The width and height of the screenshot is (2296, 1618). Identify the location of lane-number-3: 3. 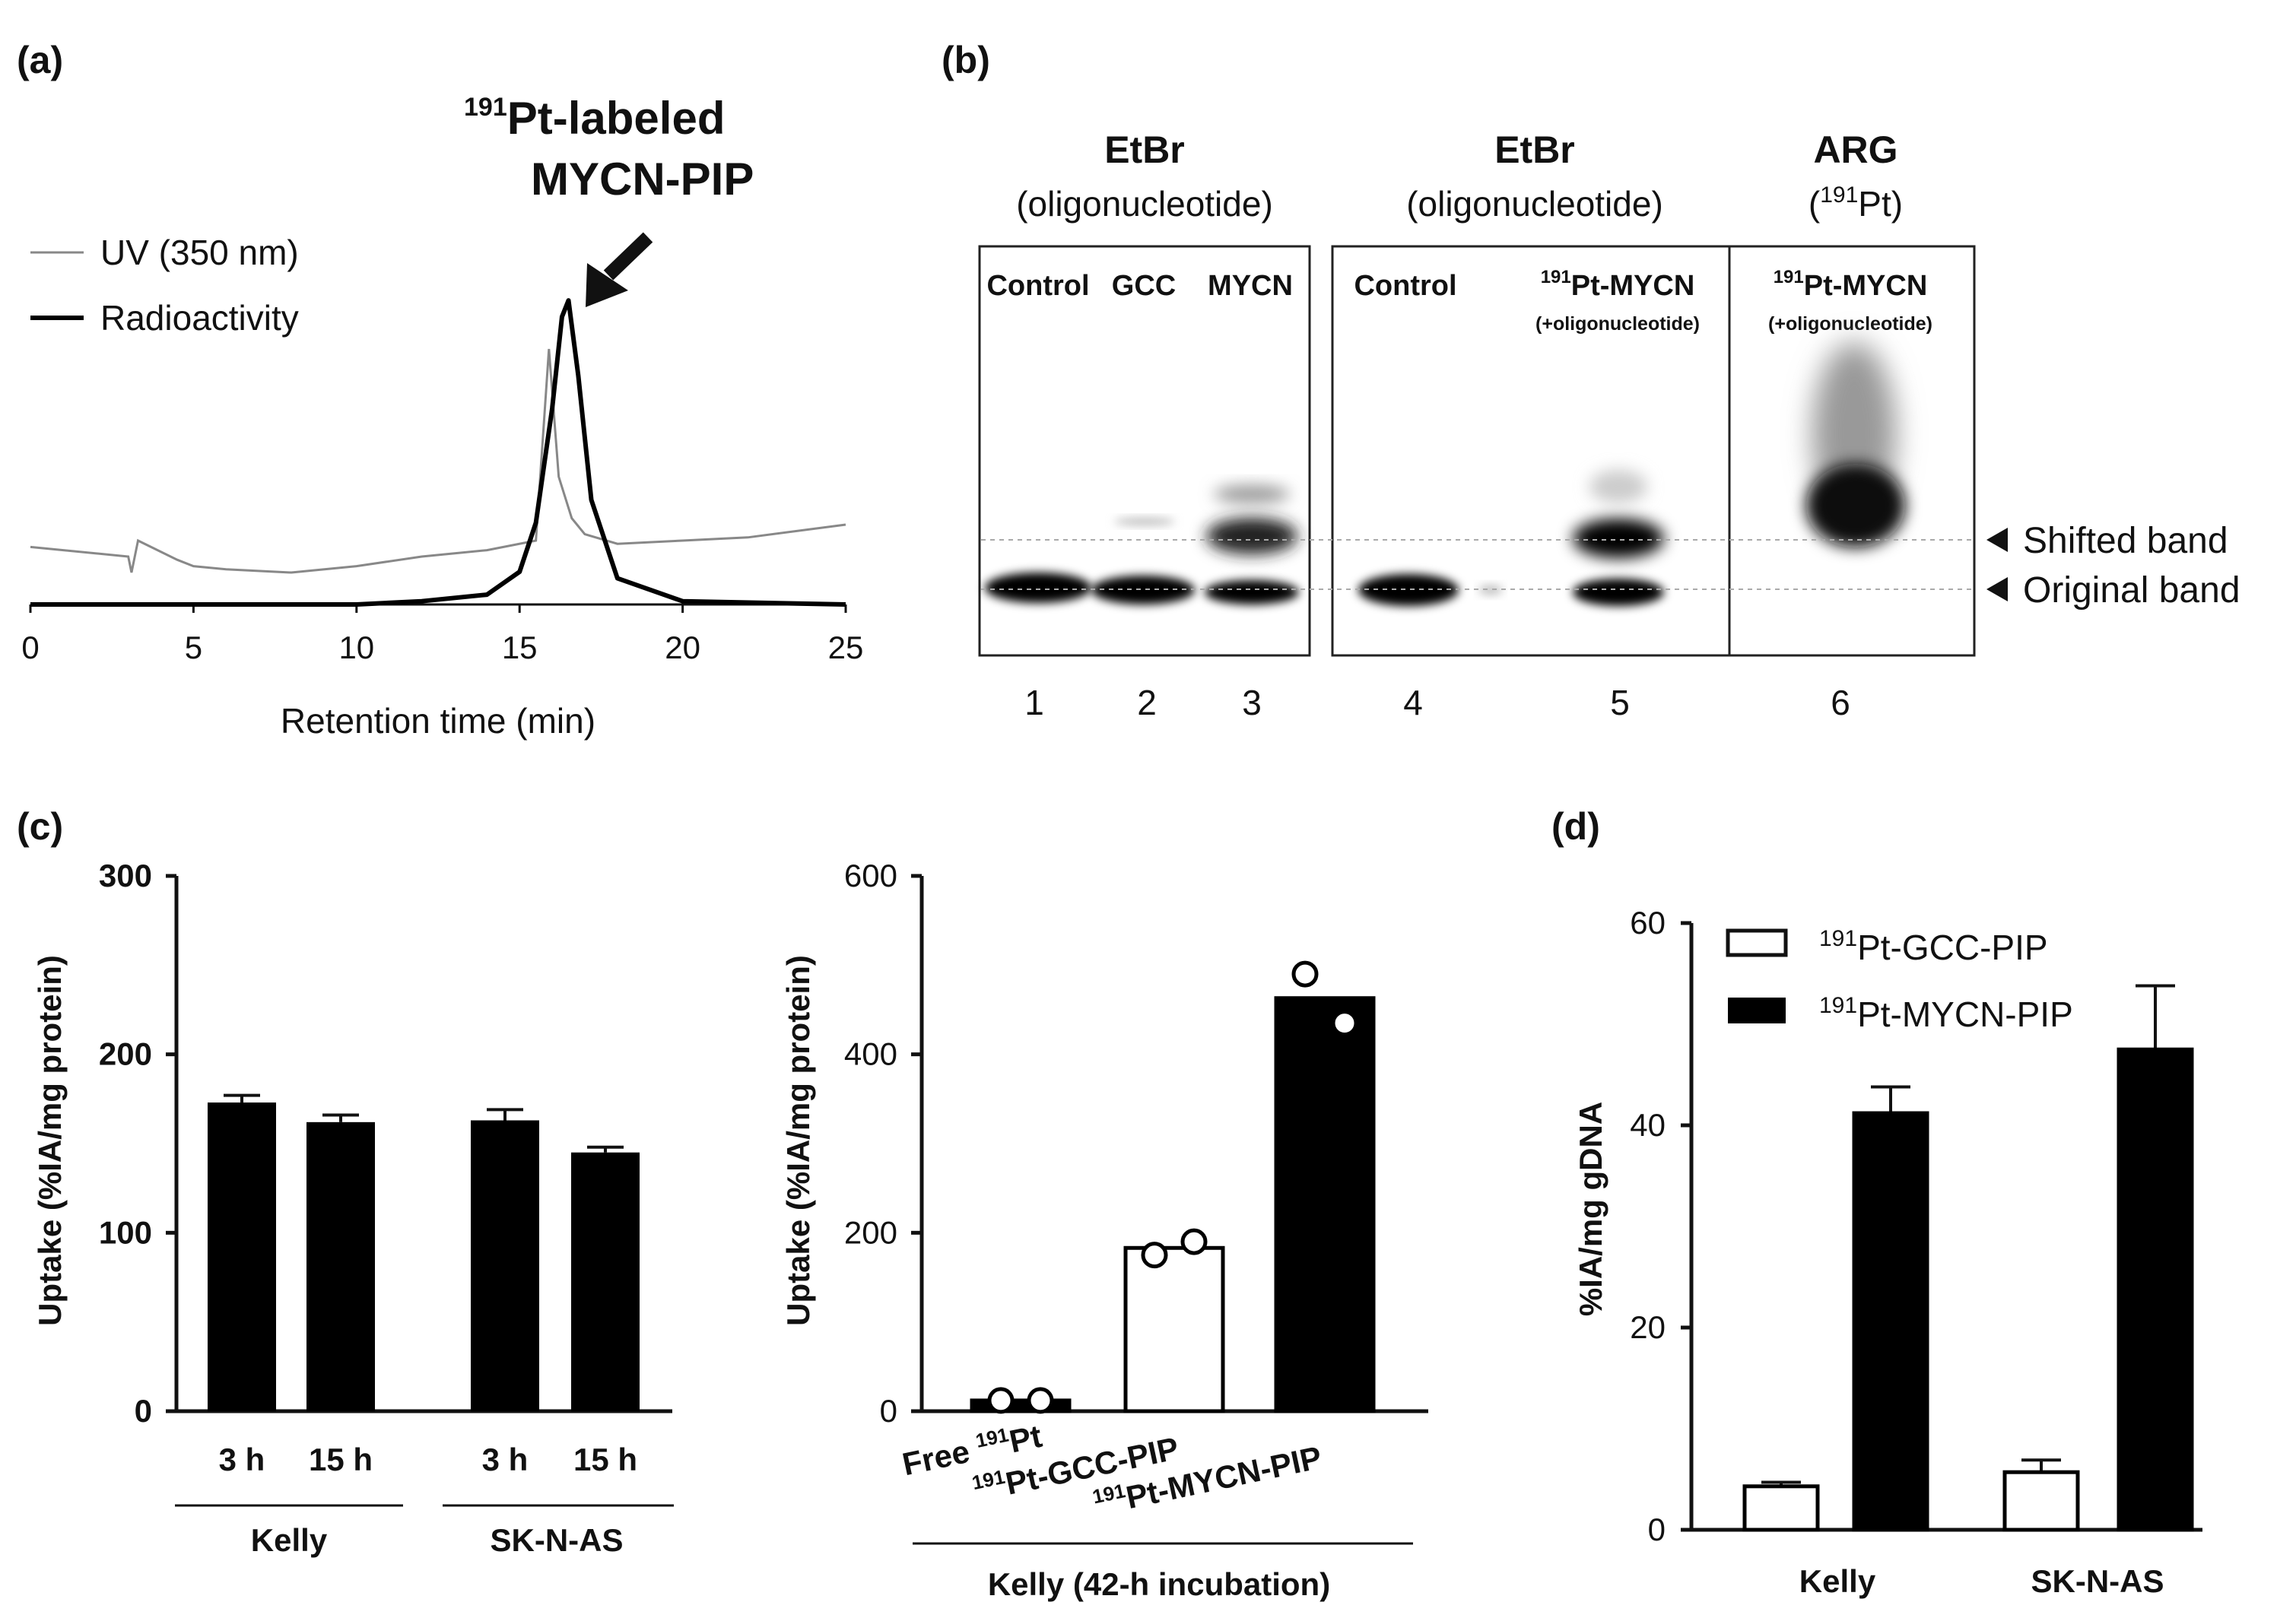
(1252, 702).